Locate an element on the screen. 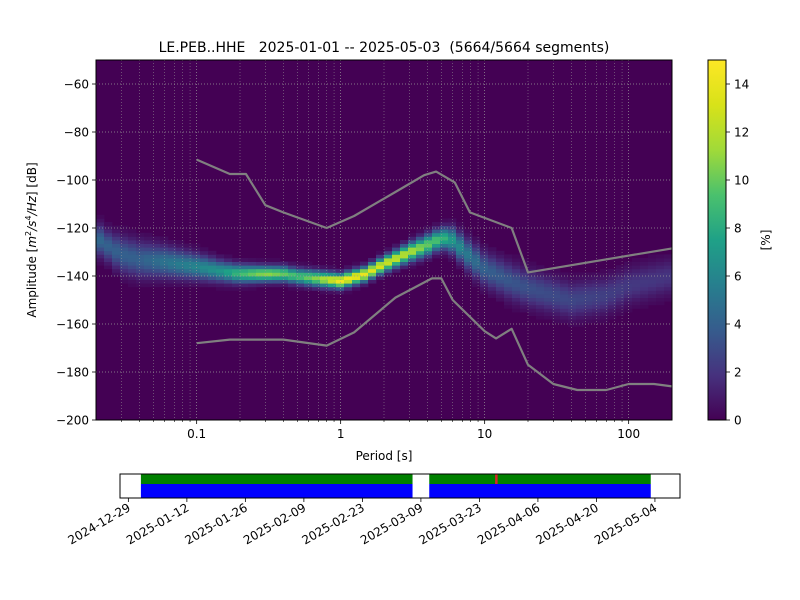  colorbar-gradient is located at coordinates (717, 240).